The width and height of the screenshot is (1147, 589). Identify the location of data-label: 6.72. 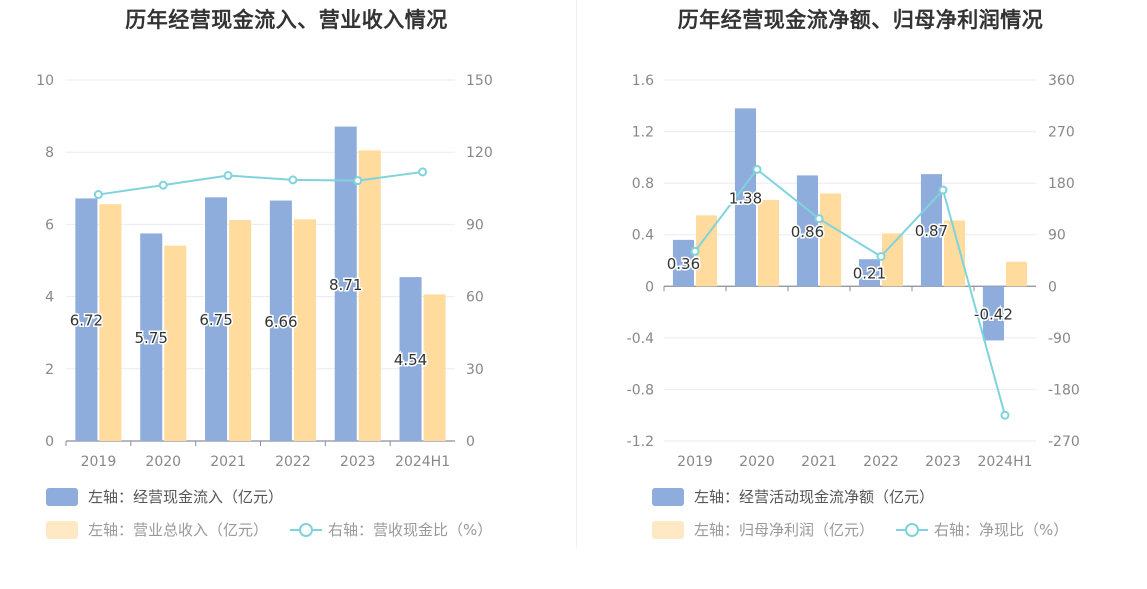
(86, 321).